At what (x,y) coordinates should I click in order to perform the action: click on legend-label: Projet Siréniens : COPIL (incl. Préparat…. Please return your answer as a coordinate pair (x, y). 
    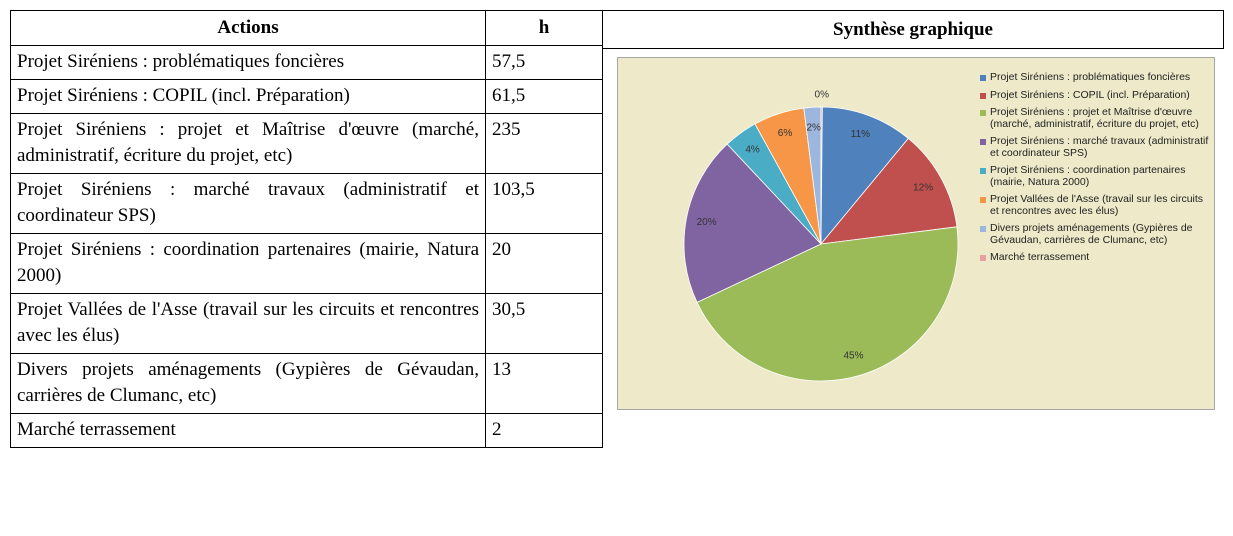
    Looking at the image, I should click on (1090, 94).